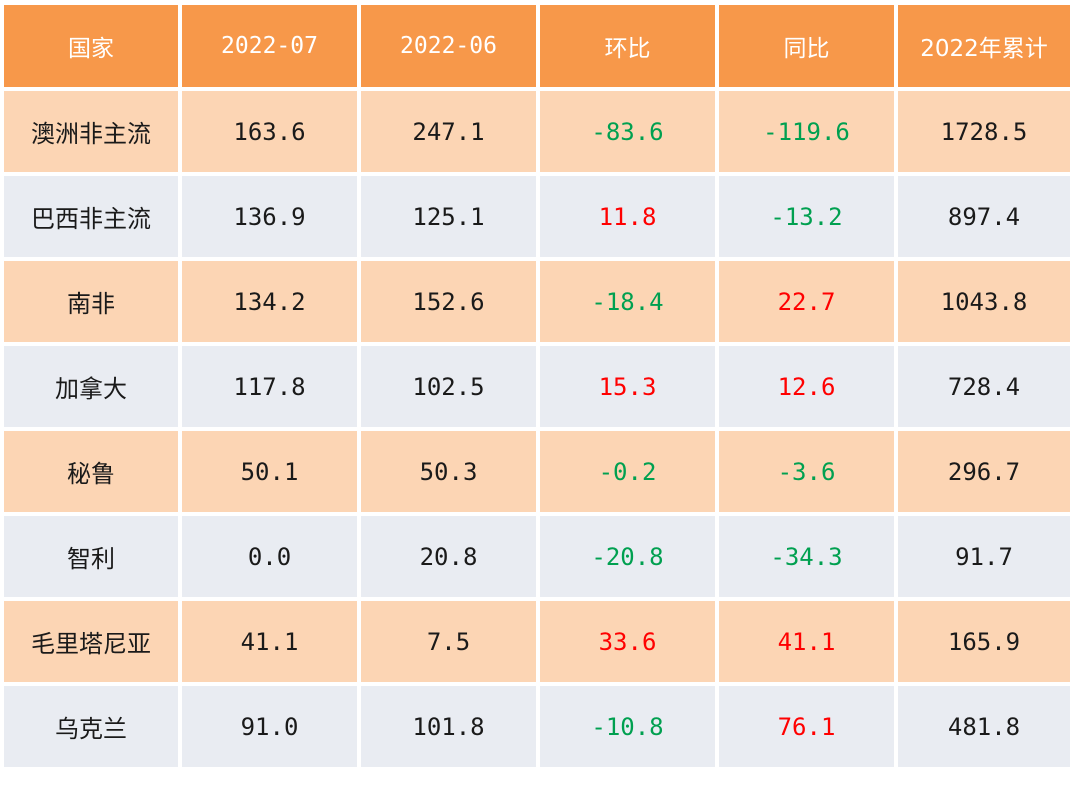 The width and height of the screenshot is (1080, 787). Describe the element at coordinates (448, 726) in the screenshot. I see `jun-cell: 101.8` at that location.